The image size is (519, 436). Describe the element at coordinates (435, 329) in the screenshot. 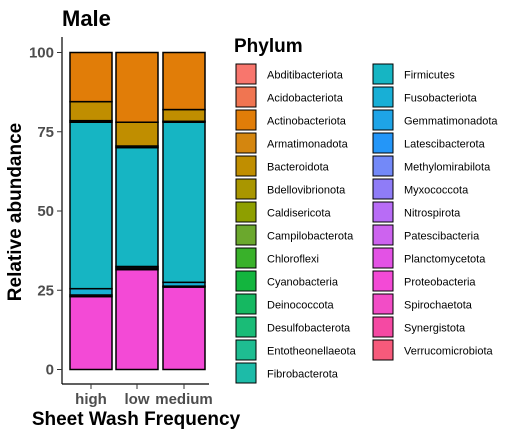

I see `legend-label: Synergistota` at that location.